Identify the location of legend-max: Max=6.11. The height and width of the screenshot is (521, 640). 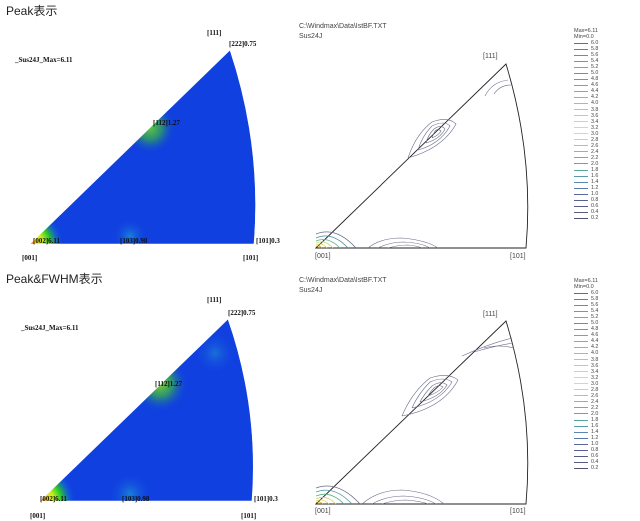
(586, 31).